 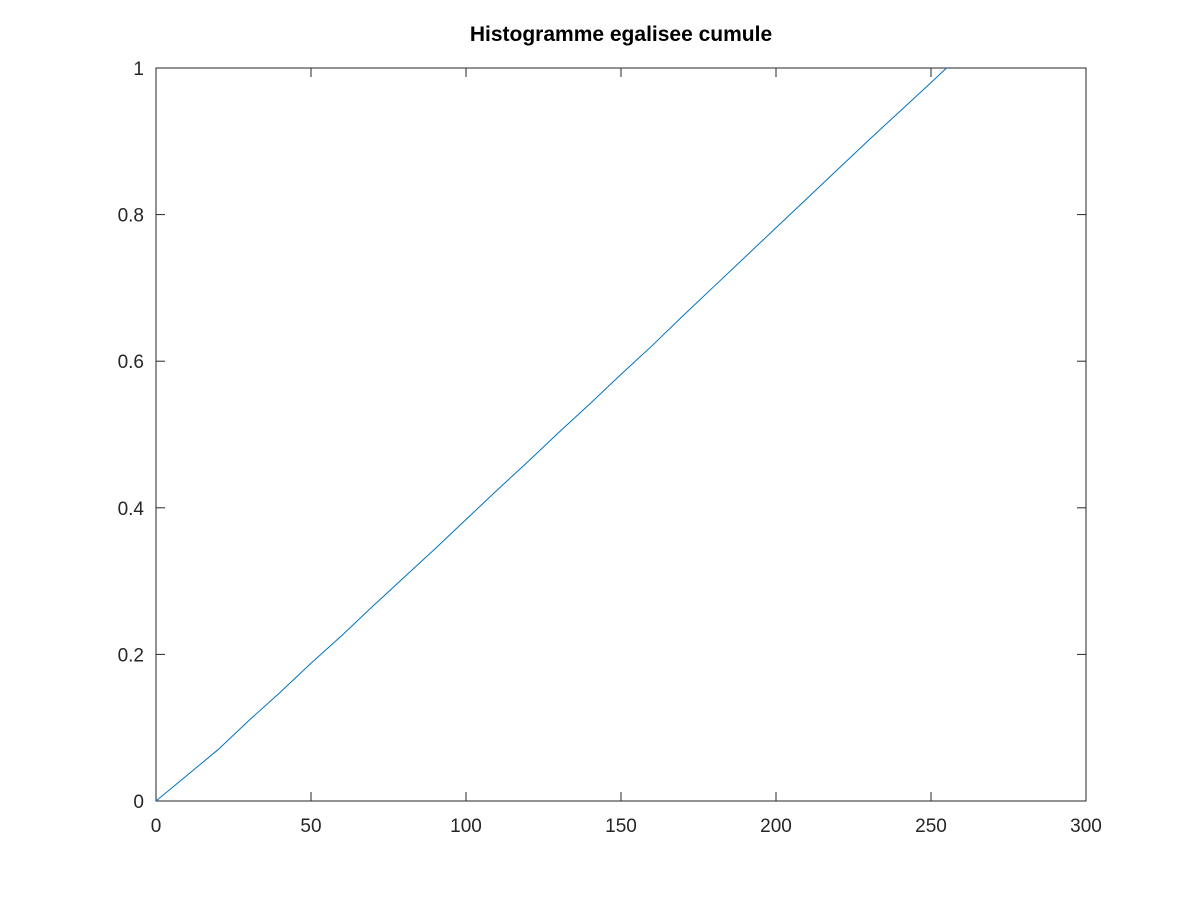 What do you see at coordinates (131, 362) in the screenshot?
I see `y-tick-label: 0.6` at bounding box center [131, 362].